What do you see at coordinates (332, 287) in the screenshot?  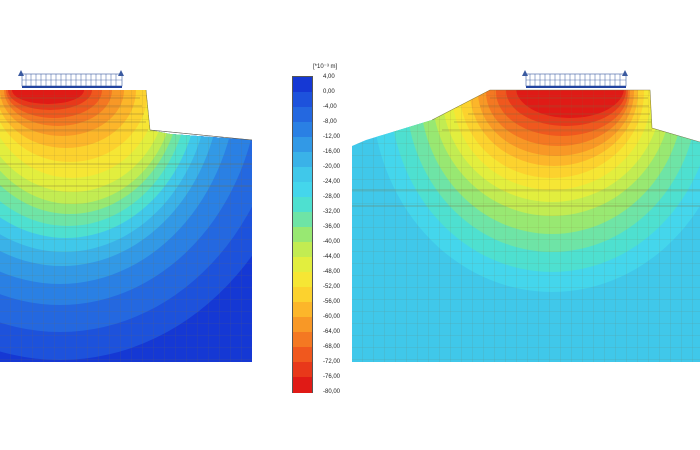 I see `legend-tick-label: -52,00` at bounding box center [332, 287].